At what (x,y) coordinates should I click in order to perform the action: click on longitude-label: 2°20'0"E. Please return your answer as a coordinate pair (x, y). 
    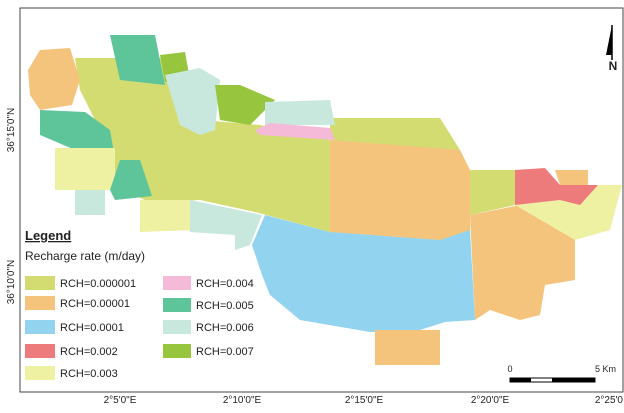
    Looking at the image, I should click on (490, 400).